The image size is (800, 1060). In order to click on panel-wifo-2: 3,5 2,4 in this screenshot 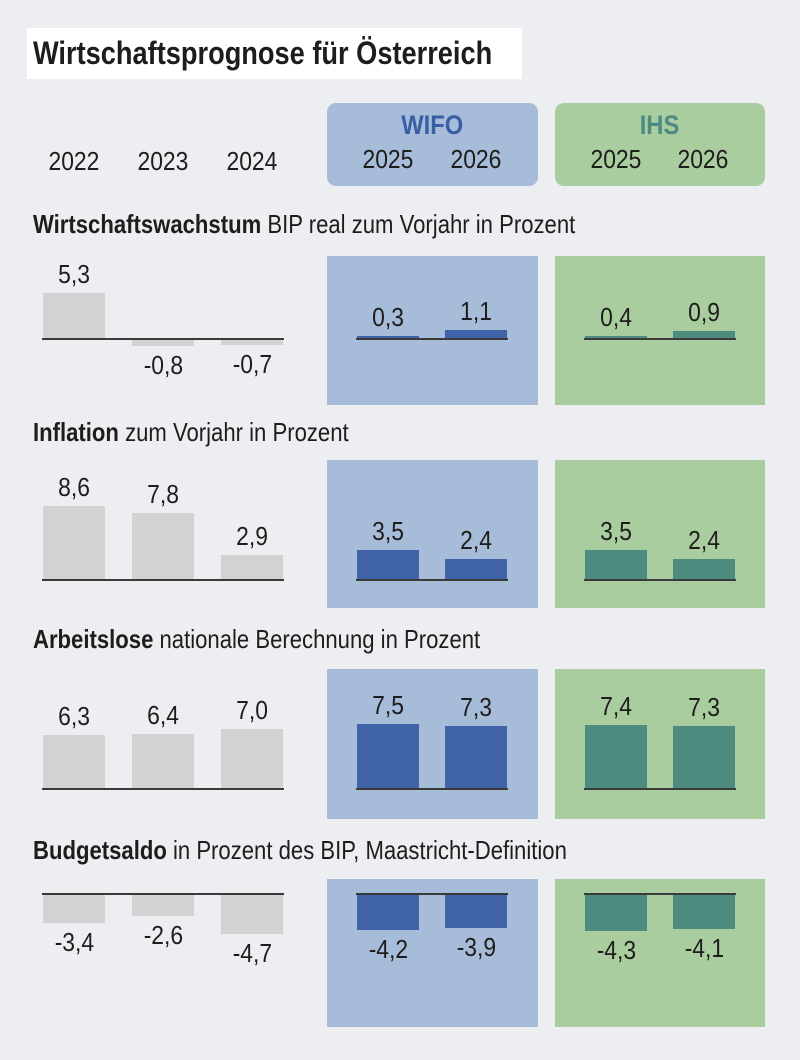, I will do `click(432, 534)`.